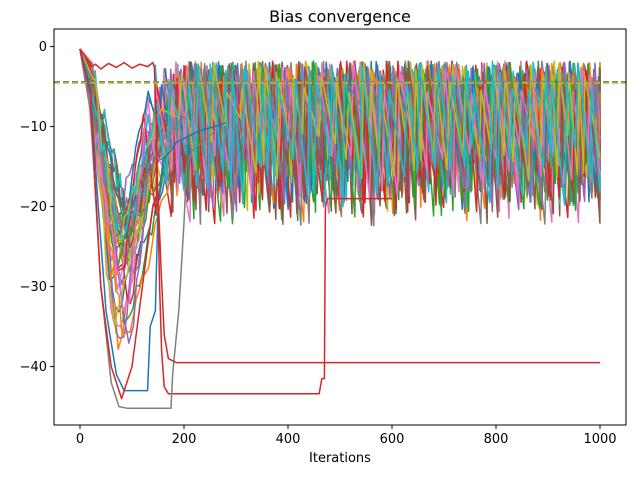 Image resolution: width=640 pixels, height=480 pixels. I want to click on x-tick-label: 800, so click(496, 439).